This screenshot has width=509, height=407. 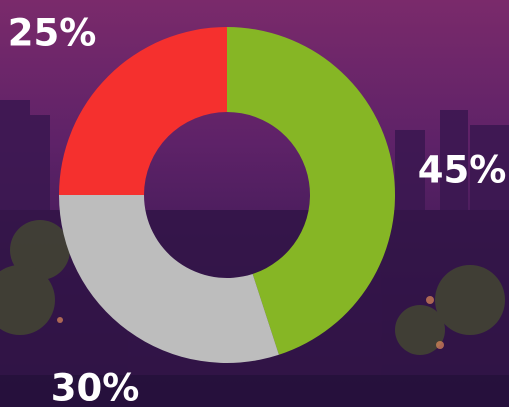 I want to click on lights, so click(x=250, y=322).